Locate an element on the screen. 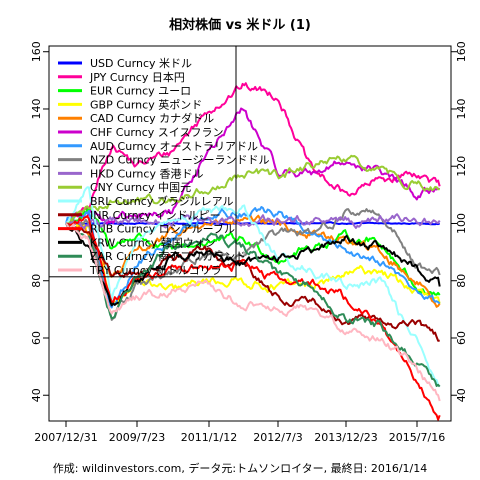 The height and width of the screenshot is (480, 480). chart-title: 相対株価 vs 米ドル (1) is located at coordinates (240, 25).